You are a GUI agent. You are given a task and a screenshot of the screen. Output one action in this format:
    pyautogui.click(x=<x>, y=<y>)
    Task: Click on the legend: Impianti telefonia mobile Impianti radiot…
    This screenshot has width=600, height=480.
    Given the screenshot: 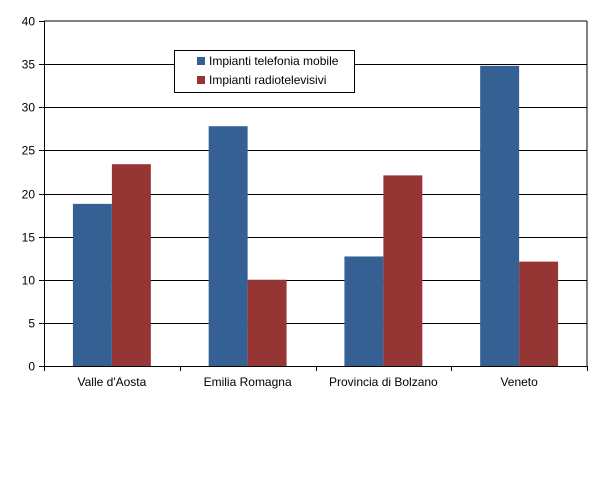 What is the action you would take?
    pyautogui.click(x=264, y=71)
    